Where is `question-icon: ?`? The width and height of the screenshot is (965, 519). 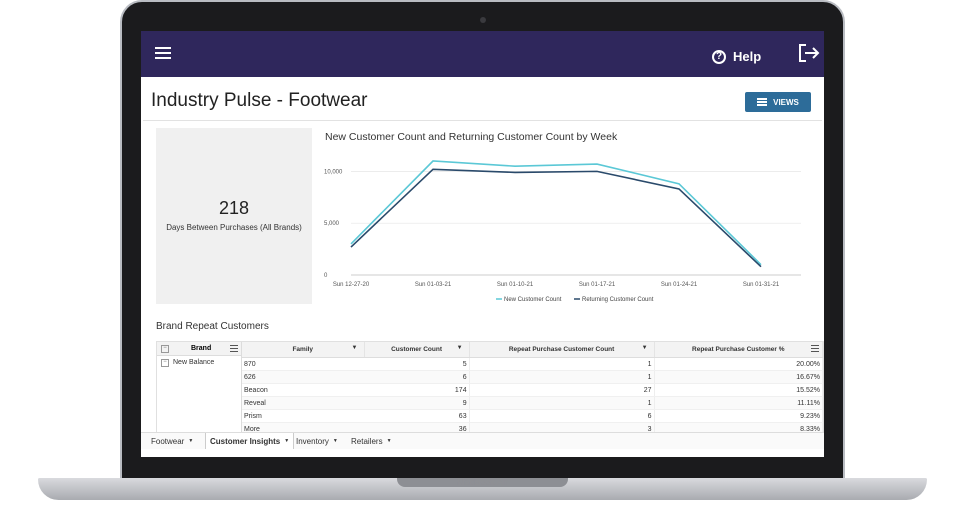 question-icon: ? is located at coordinates (719, 56).